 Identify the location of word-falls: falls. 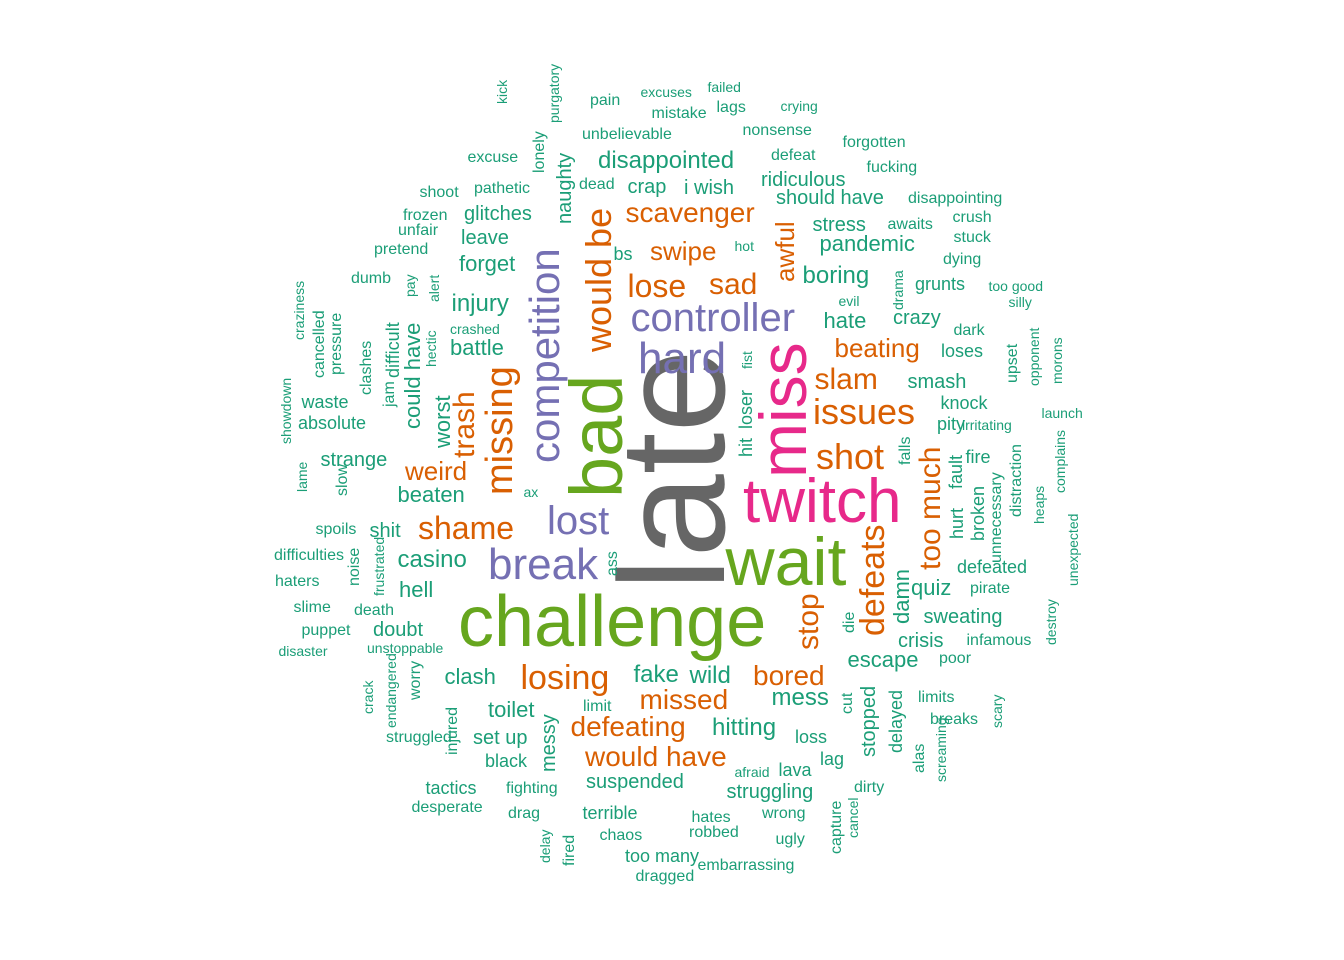
(905, 450).